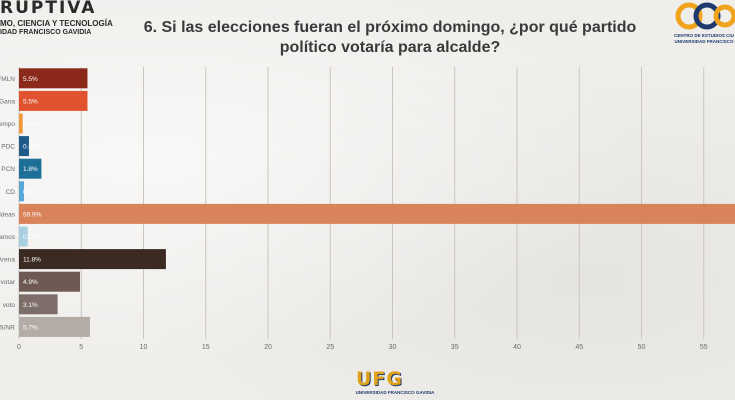 Image resolution: width=735 pixels, height=400 pixels. I want to click on data-label: 0.3%, so click(30, 124).